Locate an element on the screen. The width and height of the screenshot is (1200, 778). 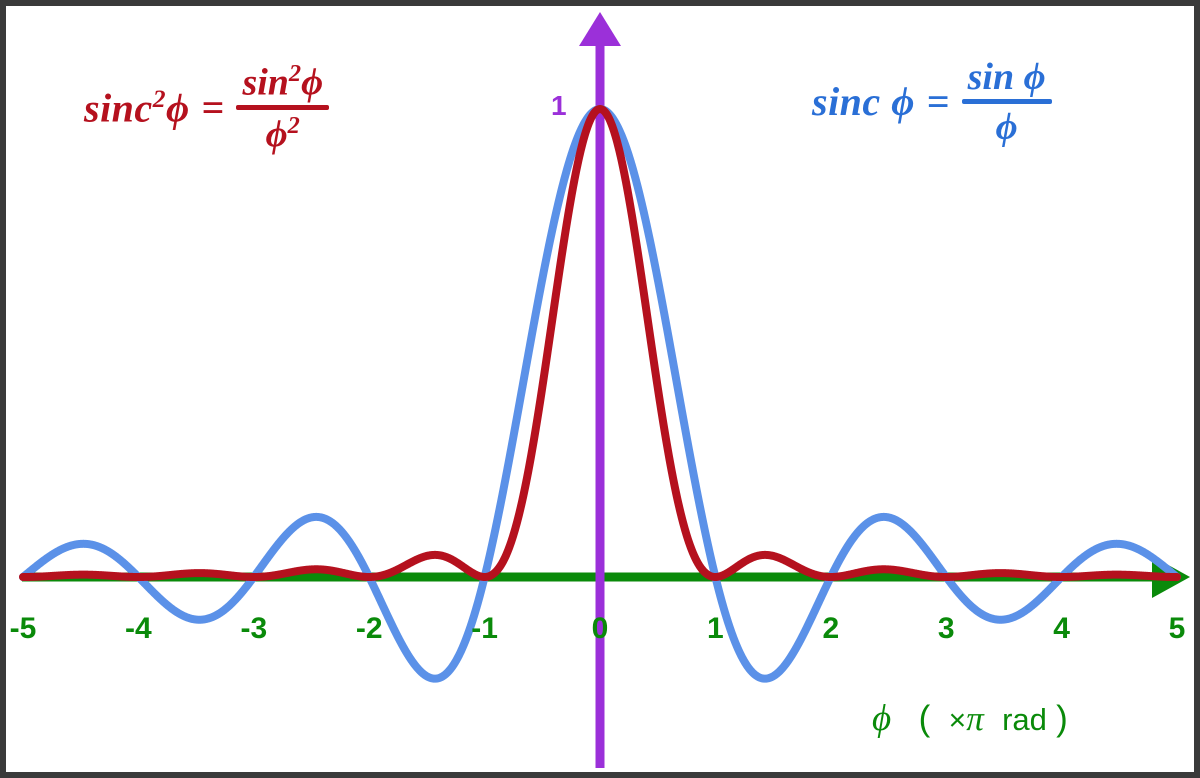
x-tick-label-neg5: -5 is located at coordinates (23, 628).